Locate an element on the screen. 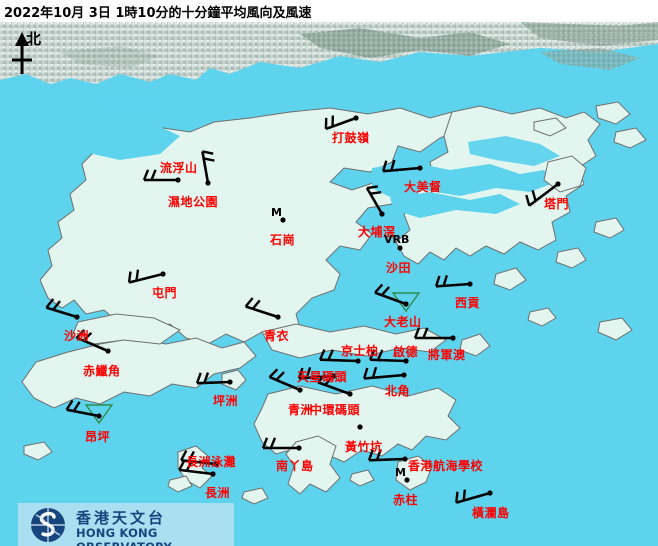 The height and width of the screenshot is (546, 658). station-label: 將軍澳 is located at coordinates (447, 355).